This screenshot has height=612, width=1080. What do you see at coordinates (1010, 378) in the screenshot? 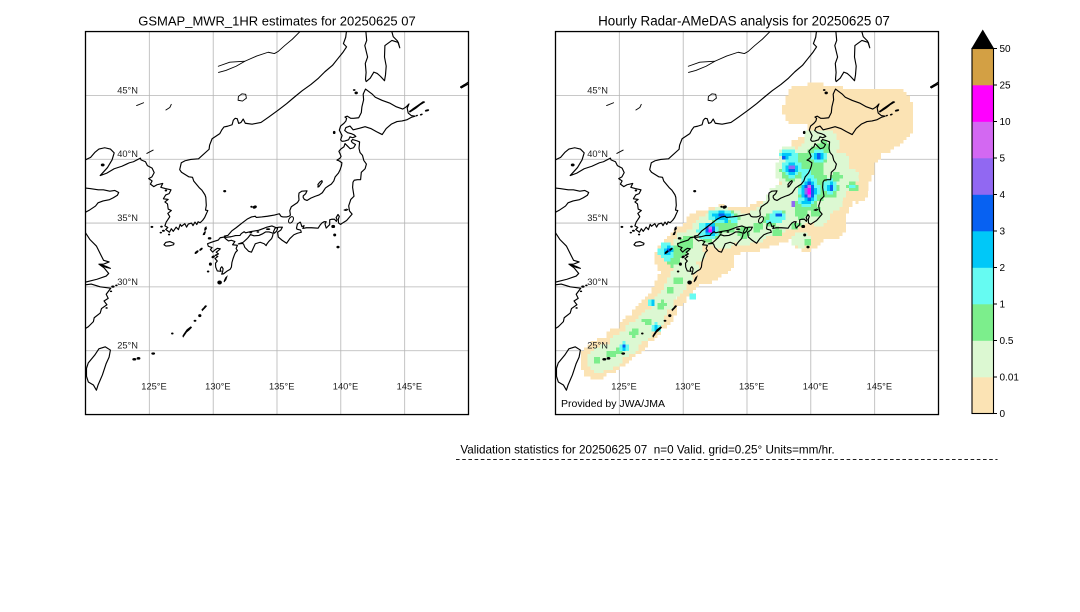
I see `svg-text: 0.01` at bounding box center [1010, 378].